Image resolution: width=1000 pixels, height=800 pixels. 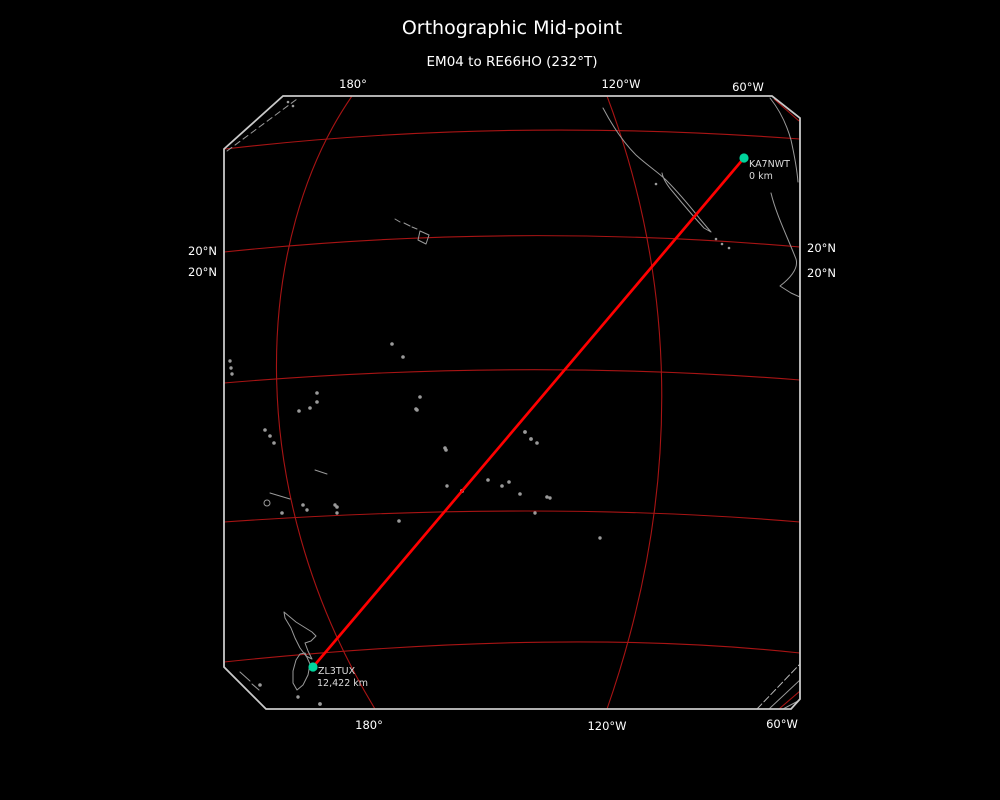 What do you see at coordinates (761, 176) in the screenshot?
I see `station-distance-label: 0 km` at bounding box center [761, 176].